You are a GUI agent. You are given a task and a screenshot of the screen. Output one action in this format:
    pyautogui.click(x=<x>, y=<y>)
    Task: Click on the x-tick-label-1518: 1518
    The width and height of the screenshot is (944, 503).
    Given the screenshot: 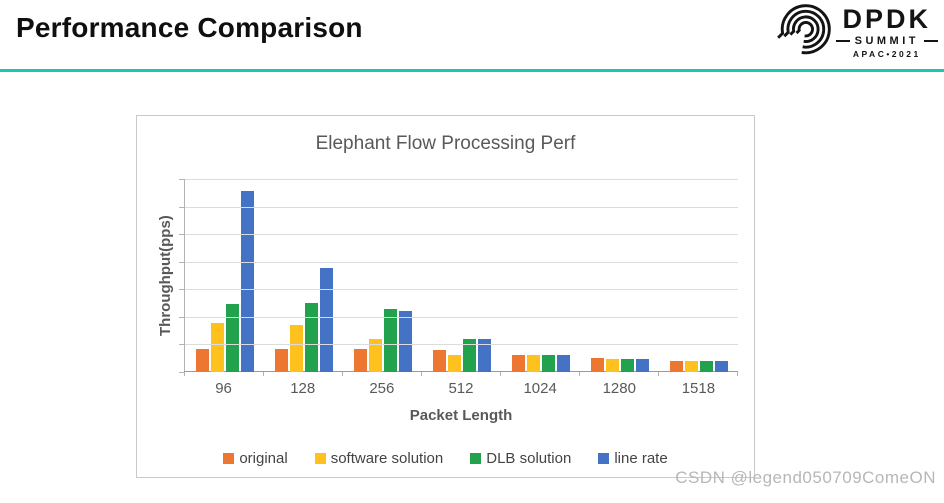 What is the action you would take?
    pyautogui.click(x=698, y=388)
    